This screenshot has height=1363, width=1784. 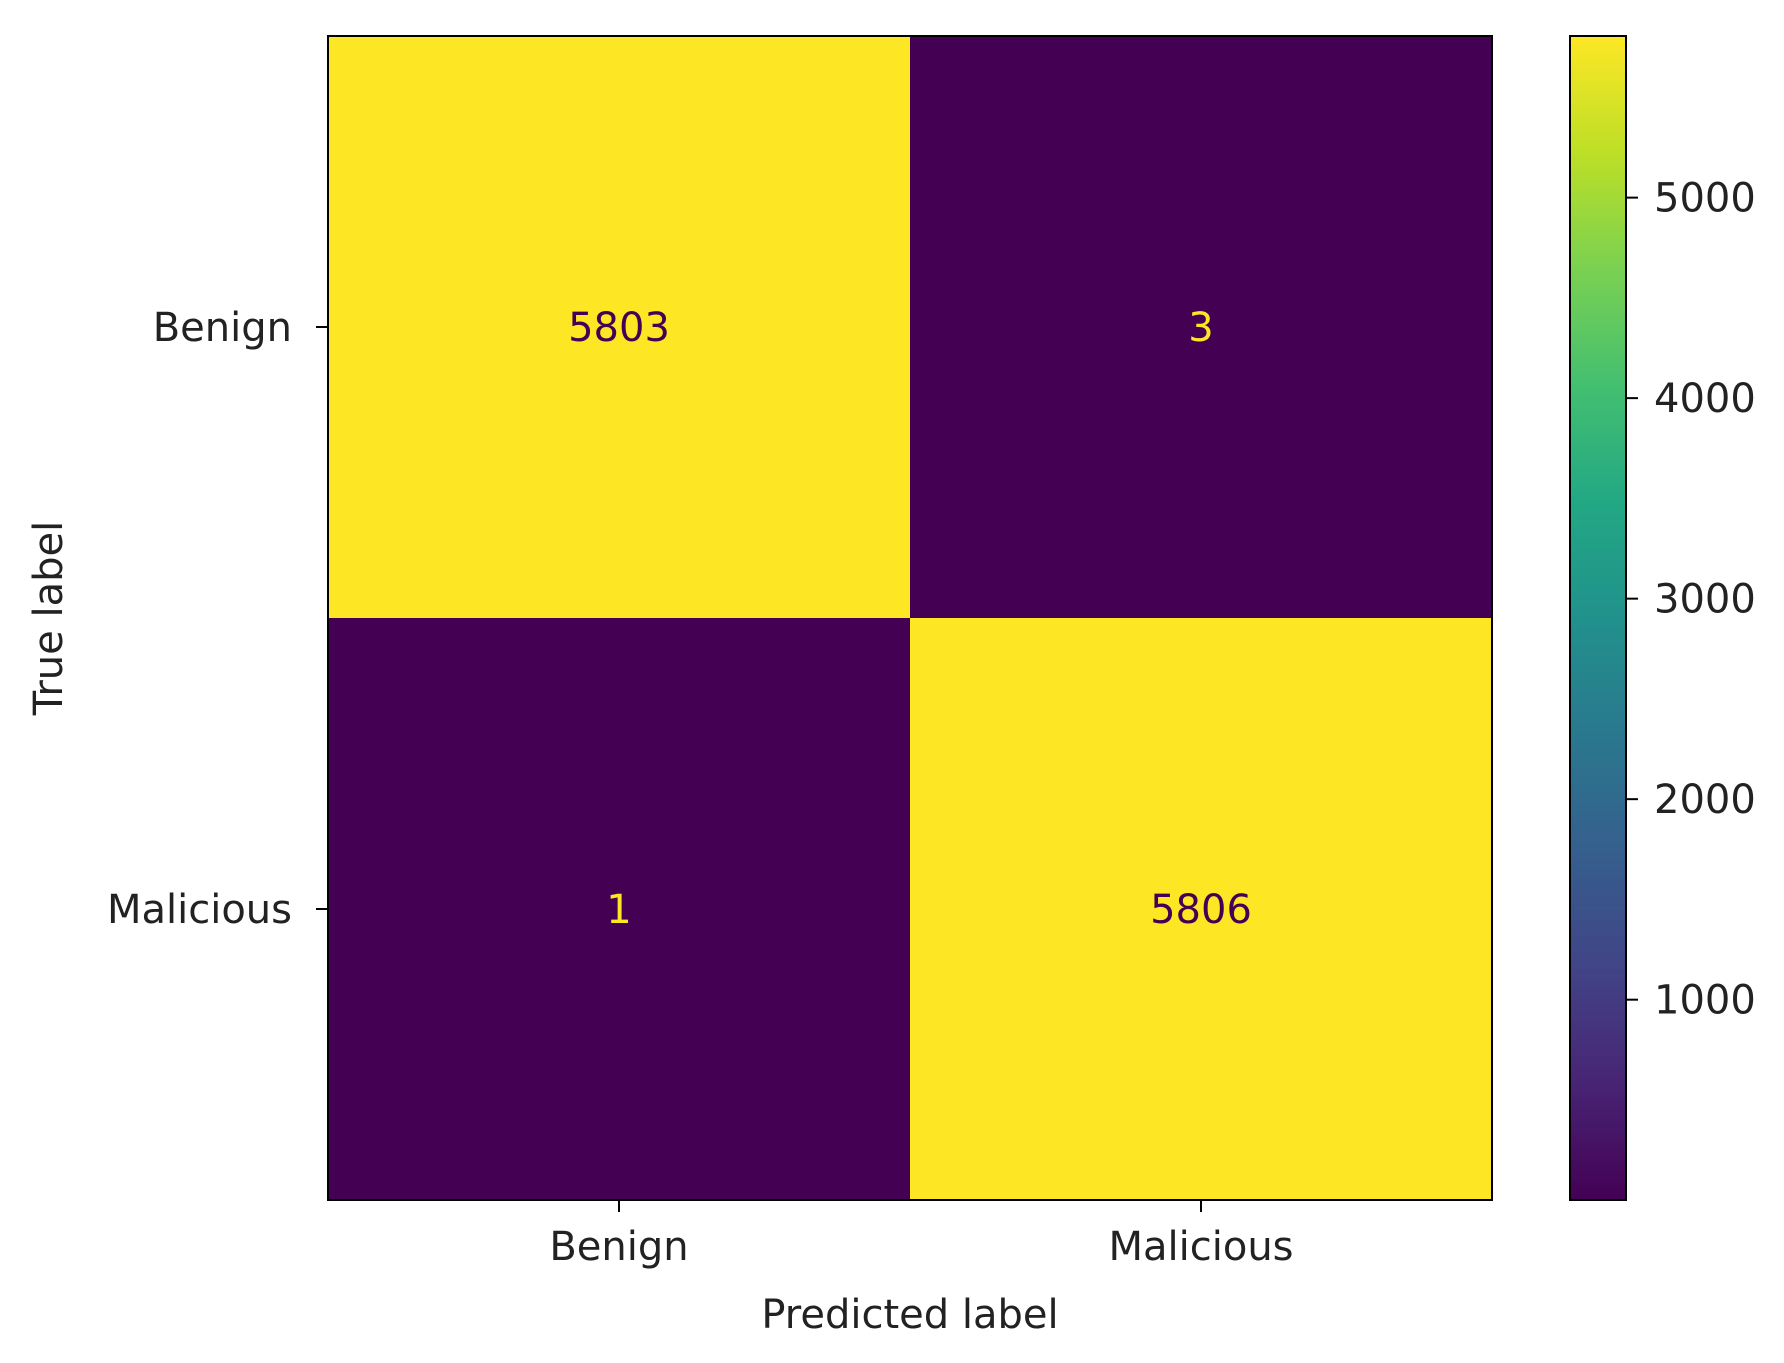 What do you see at coordinates (1598, 618) in the screenshot?
I see `colorbar` at bounding box center [1598, 618].